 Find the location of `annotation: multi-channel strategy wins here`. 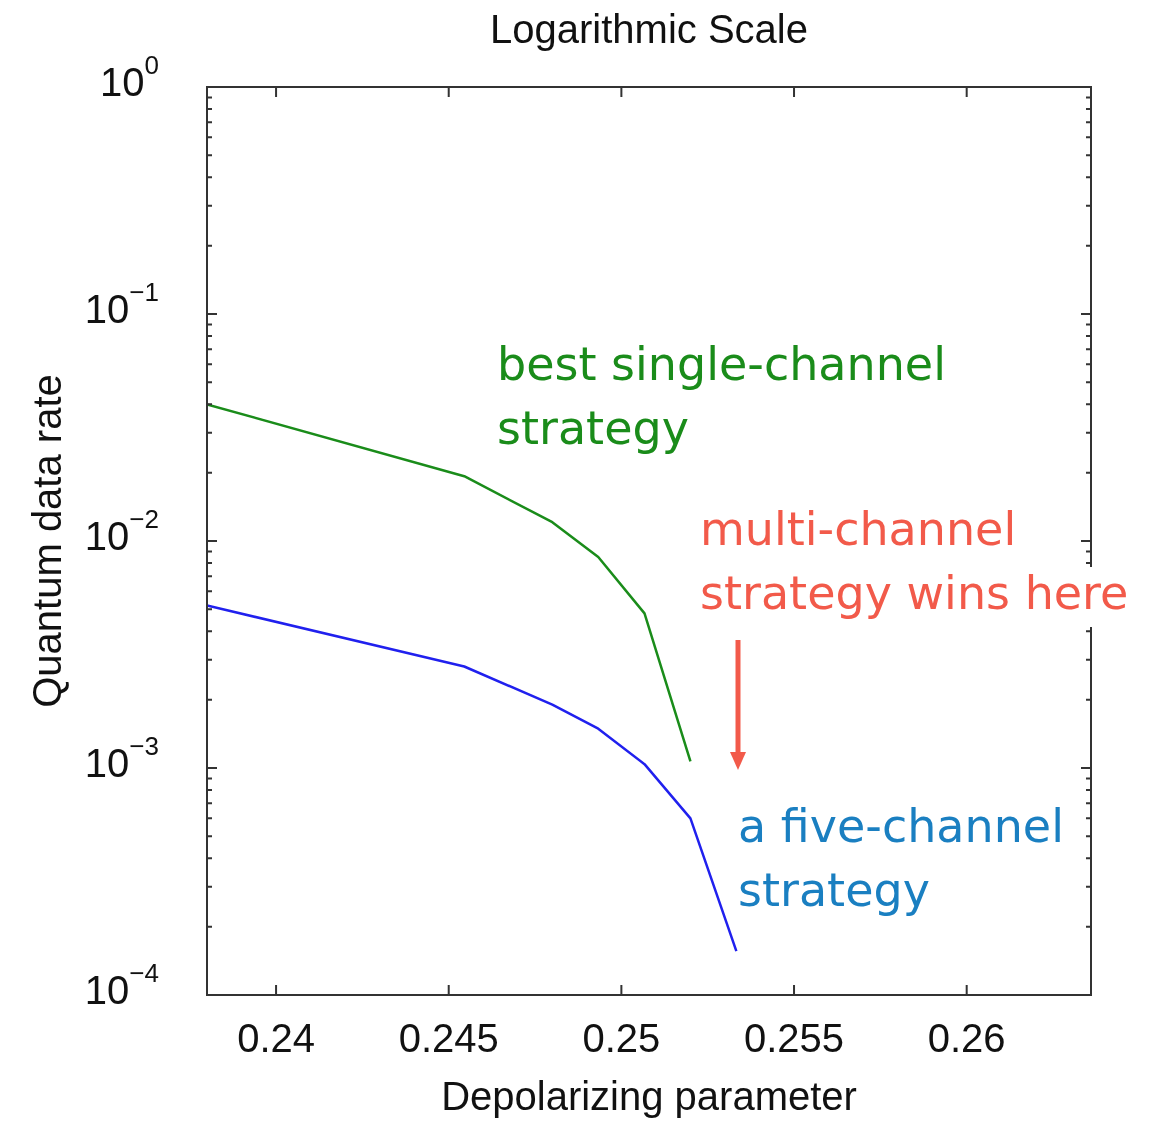

annotation: multi-channel strategy wins here is located at coordinates (914, 560).